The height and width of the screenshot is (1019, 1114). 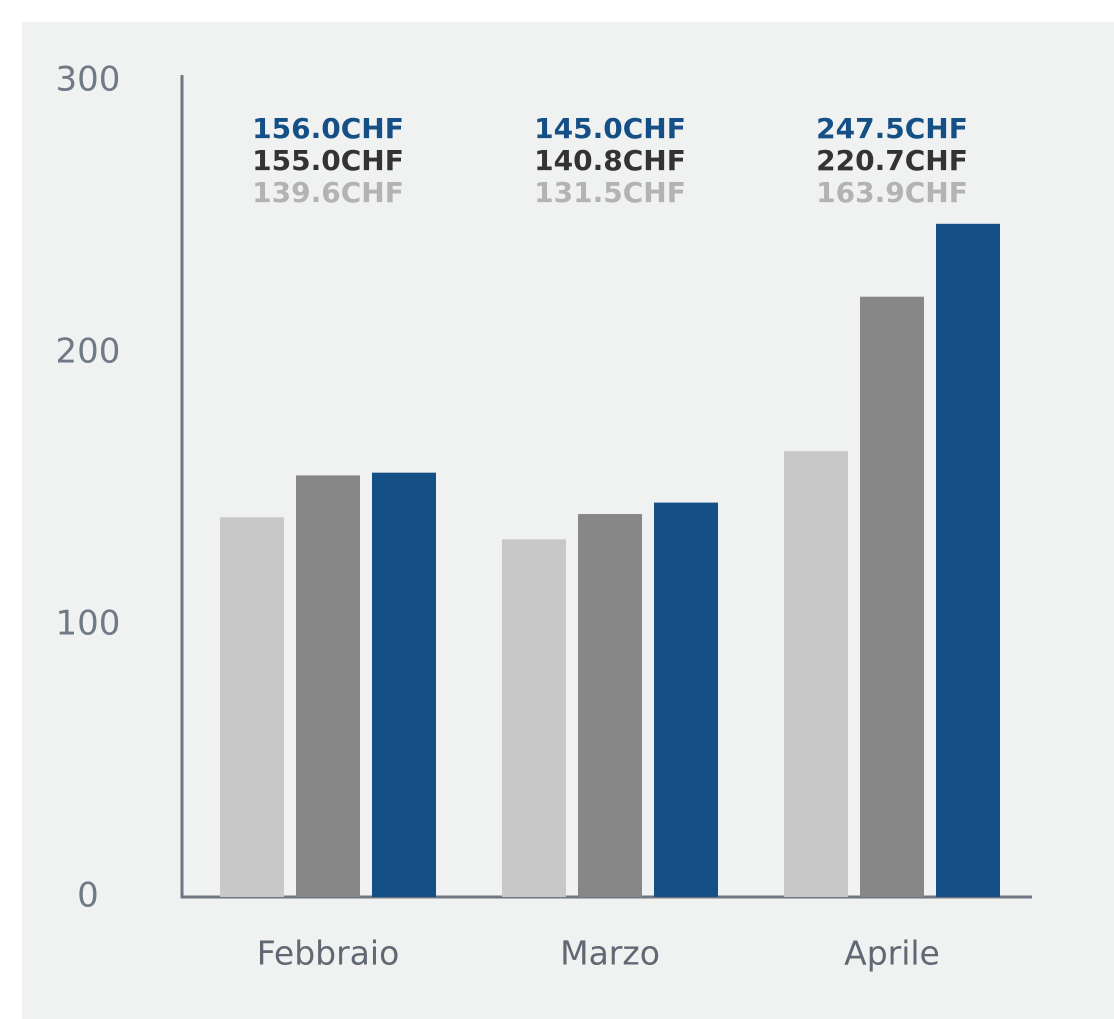 What do you see at coordinates (88, 624) in the screenshot?
I see `y-tick-label: 100` at bounding box center [88, 624].